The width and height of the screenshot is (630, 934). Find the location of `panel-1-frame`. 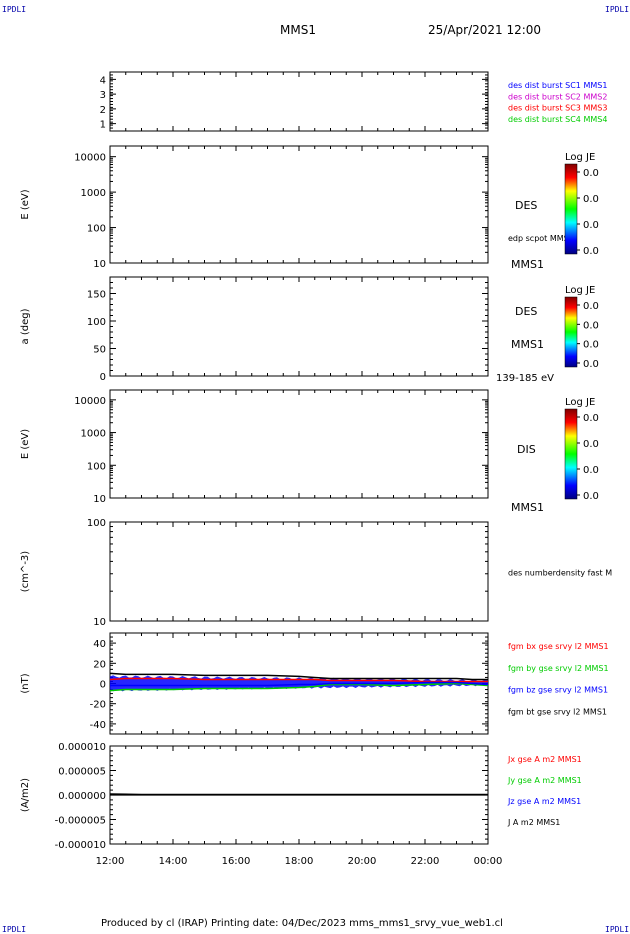

panel-1-frame is located at coordinates (299, 101).